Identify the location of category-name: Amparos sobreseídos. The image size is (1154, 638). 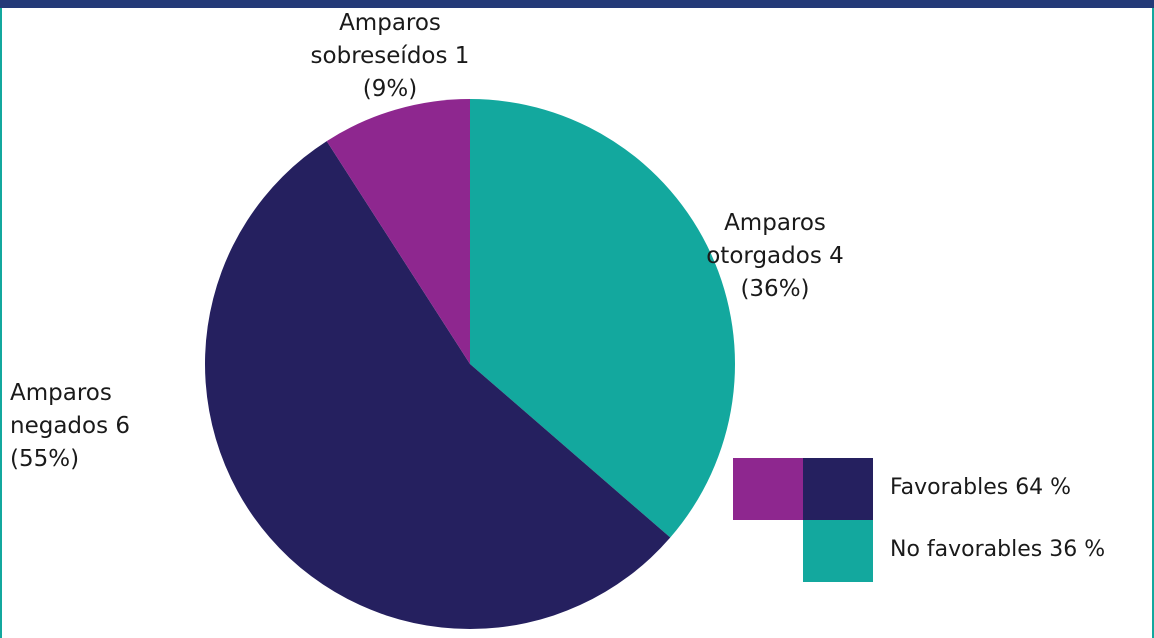
(379, 39).